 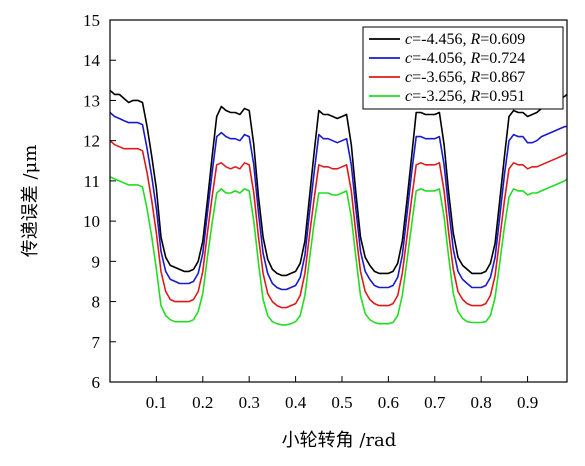 I want to click on legend-c-value: =-3.256,, so click(x=441, y=96).